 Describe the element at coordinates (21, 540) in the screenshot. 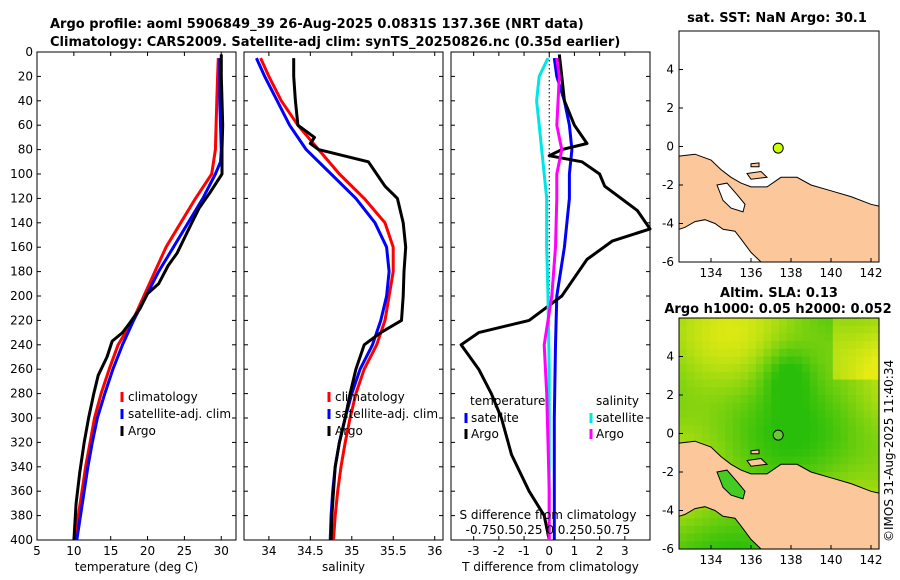

I see `y-tick-label: 400` at that location.